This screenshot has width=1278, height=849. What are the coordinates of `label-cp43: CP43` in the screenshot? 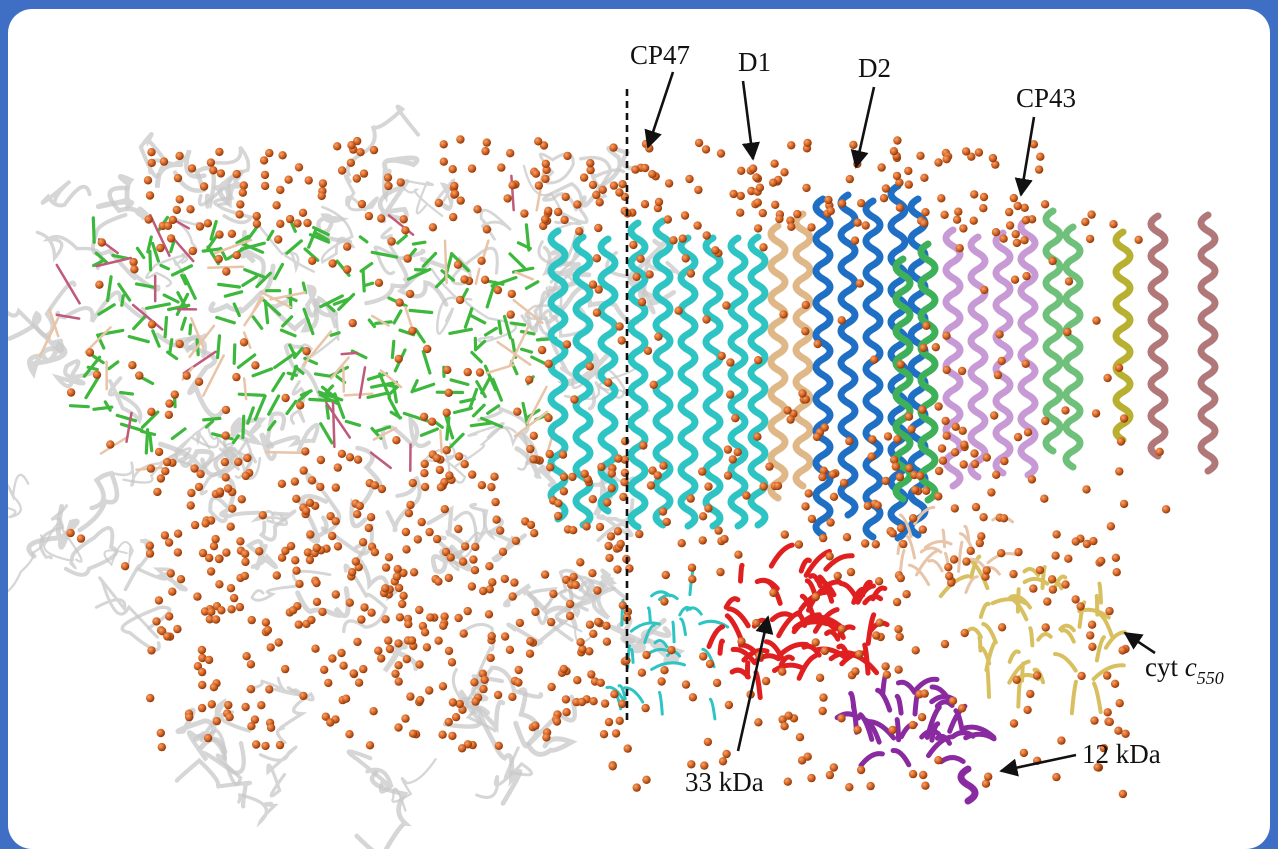 It's located at (1046, 98).